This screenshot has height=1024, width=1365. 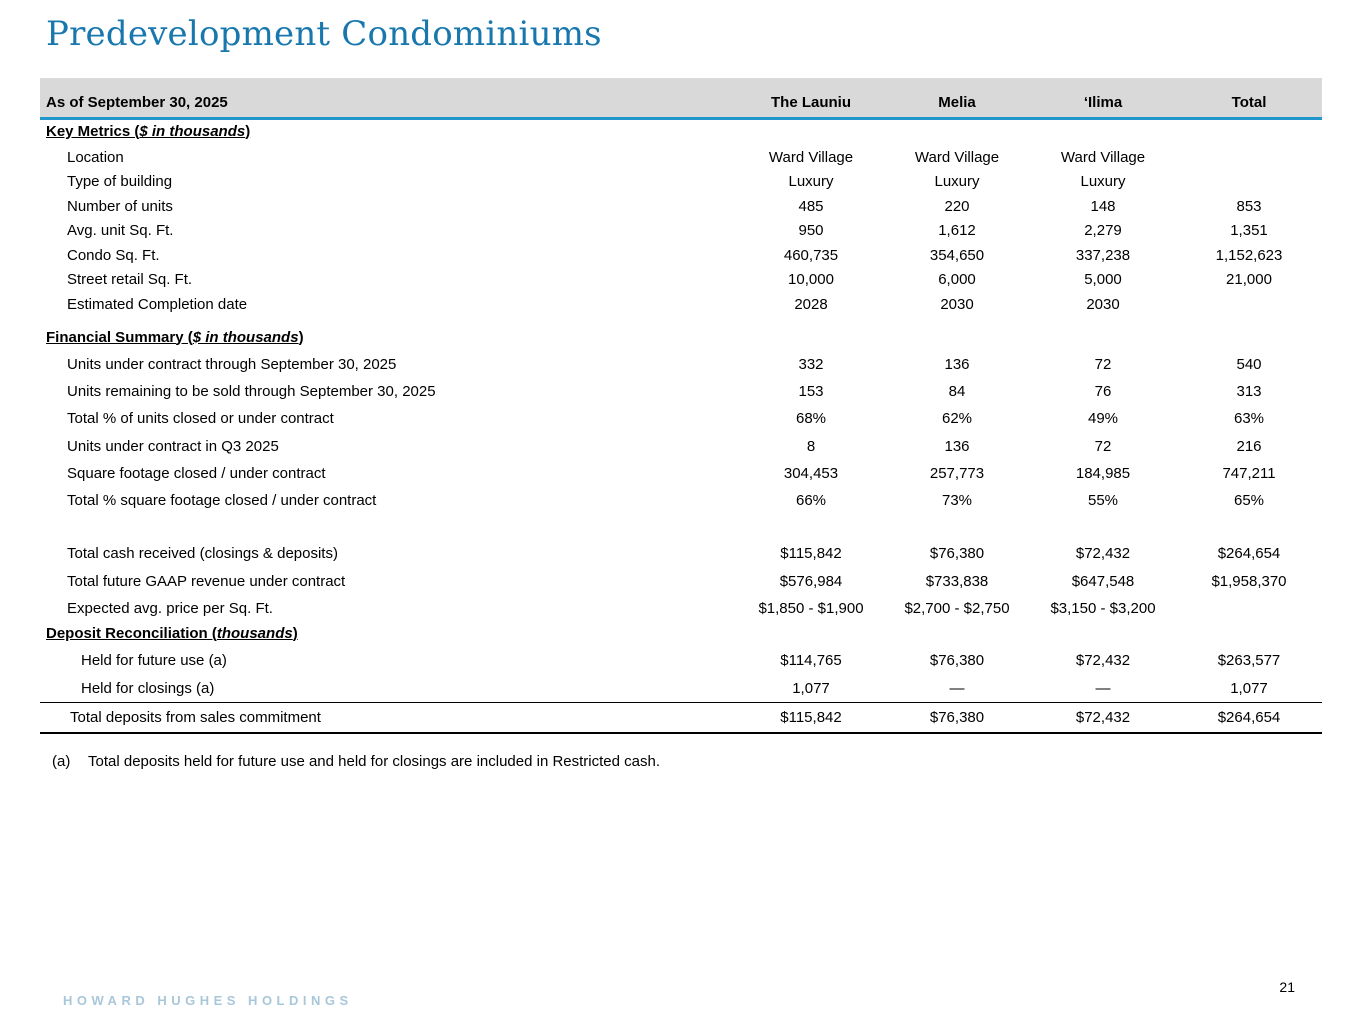 What do you see at coordinates (1249, 206) in the screenshot?
I see `cell-value: 853` at bounding box center [1249, 206].